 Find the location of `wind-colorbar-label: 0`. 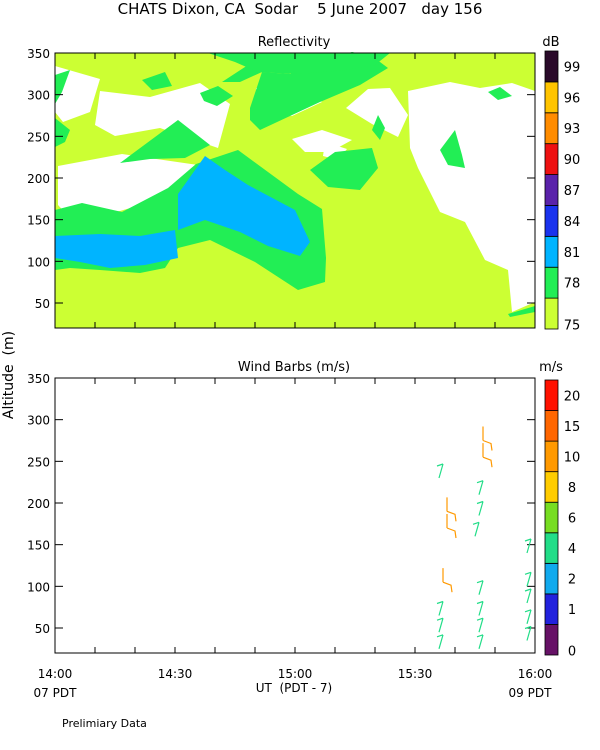

wind-colorbar-label: 0 is located at coordinates (572, 651).